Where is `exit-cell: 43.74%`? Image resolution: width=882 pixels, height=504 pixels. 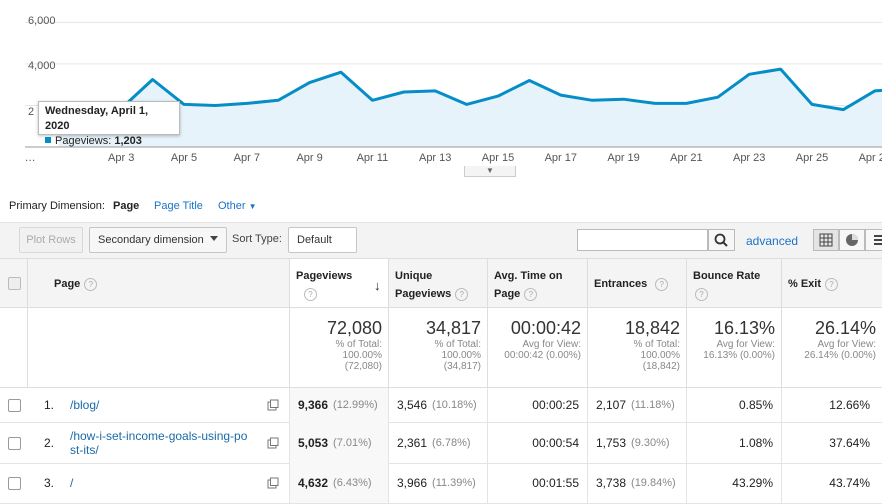
exit-cell: 43.74% is located at coordinates (831, 483).